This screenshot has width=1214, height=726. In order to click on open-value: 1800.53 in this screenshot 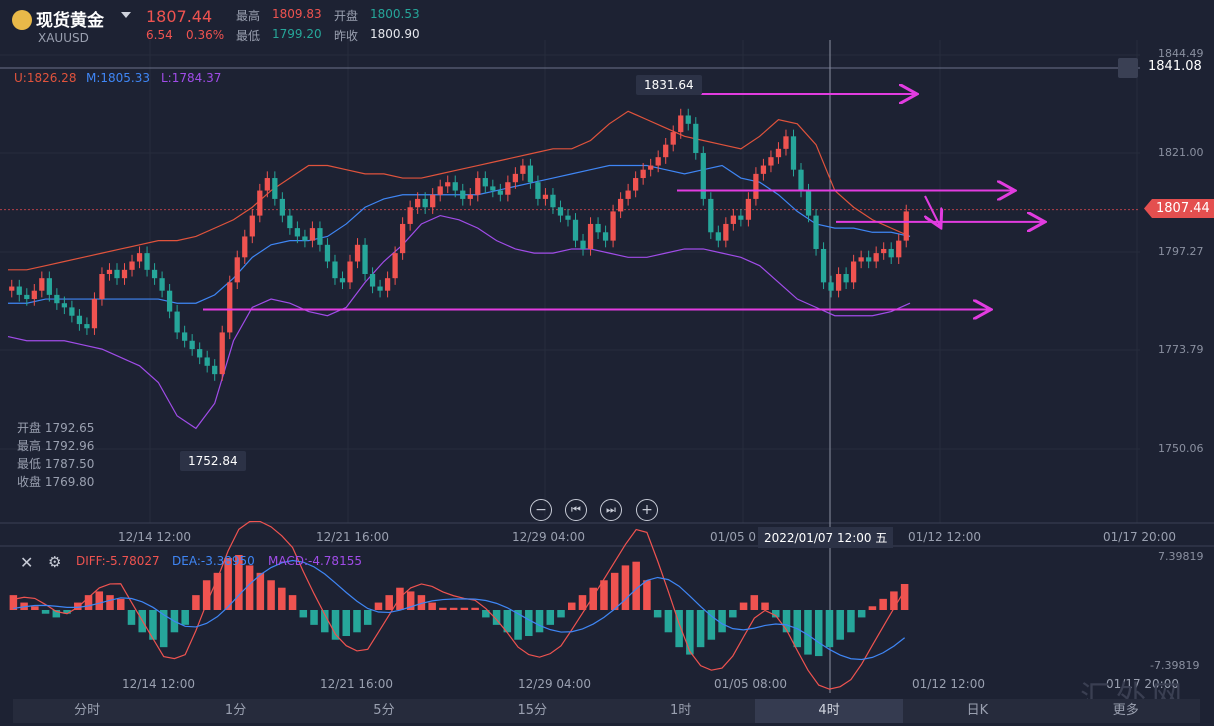, I will do `click(395, 14)`.